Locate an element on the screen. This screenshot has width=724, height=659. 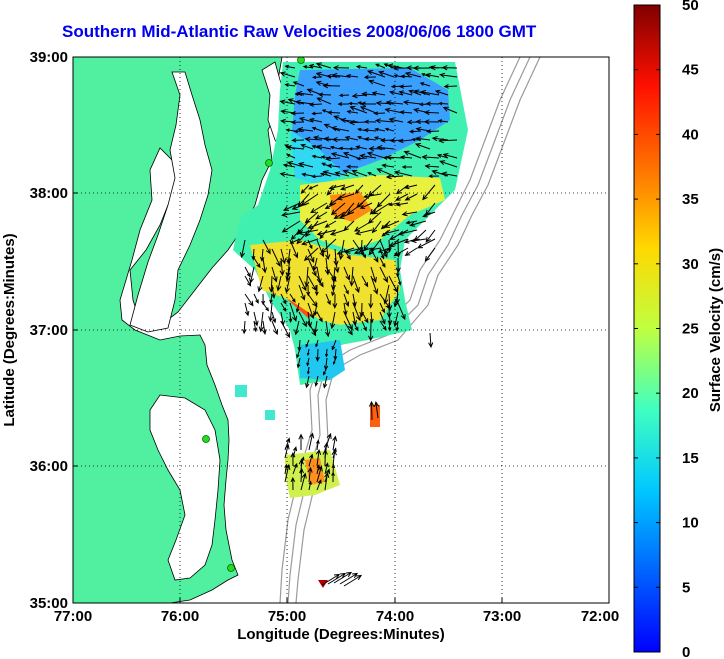
y-tick-label: 39:00 is located at coordinates (49, 57).